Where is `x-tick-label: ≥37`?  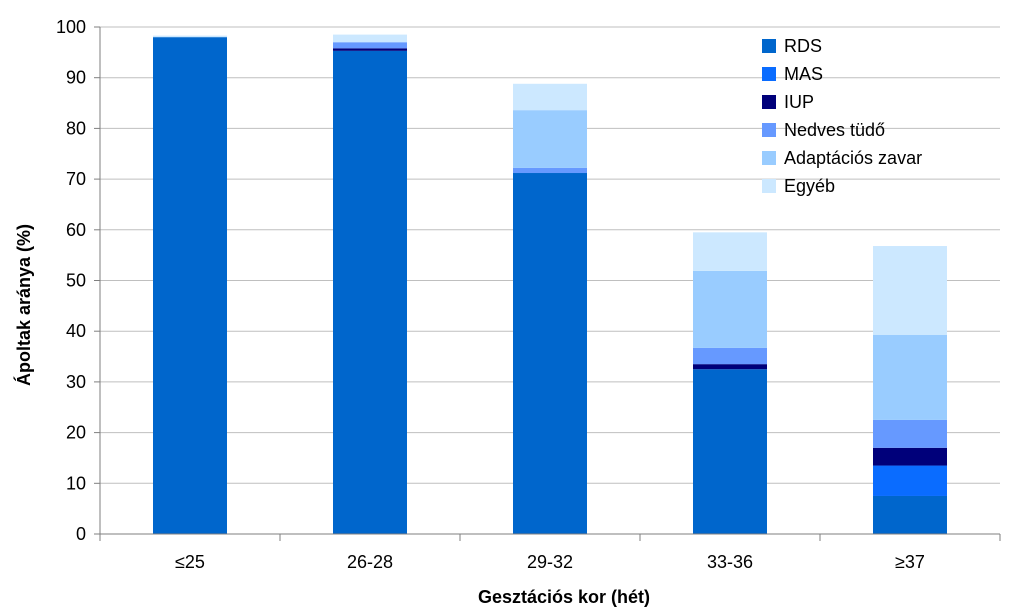
x-tick-label: ≥37 is located at coordinates (910, 562).